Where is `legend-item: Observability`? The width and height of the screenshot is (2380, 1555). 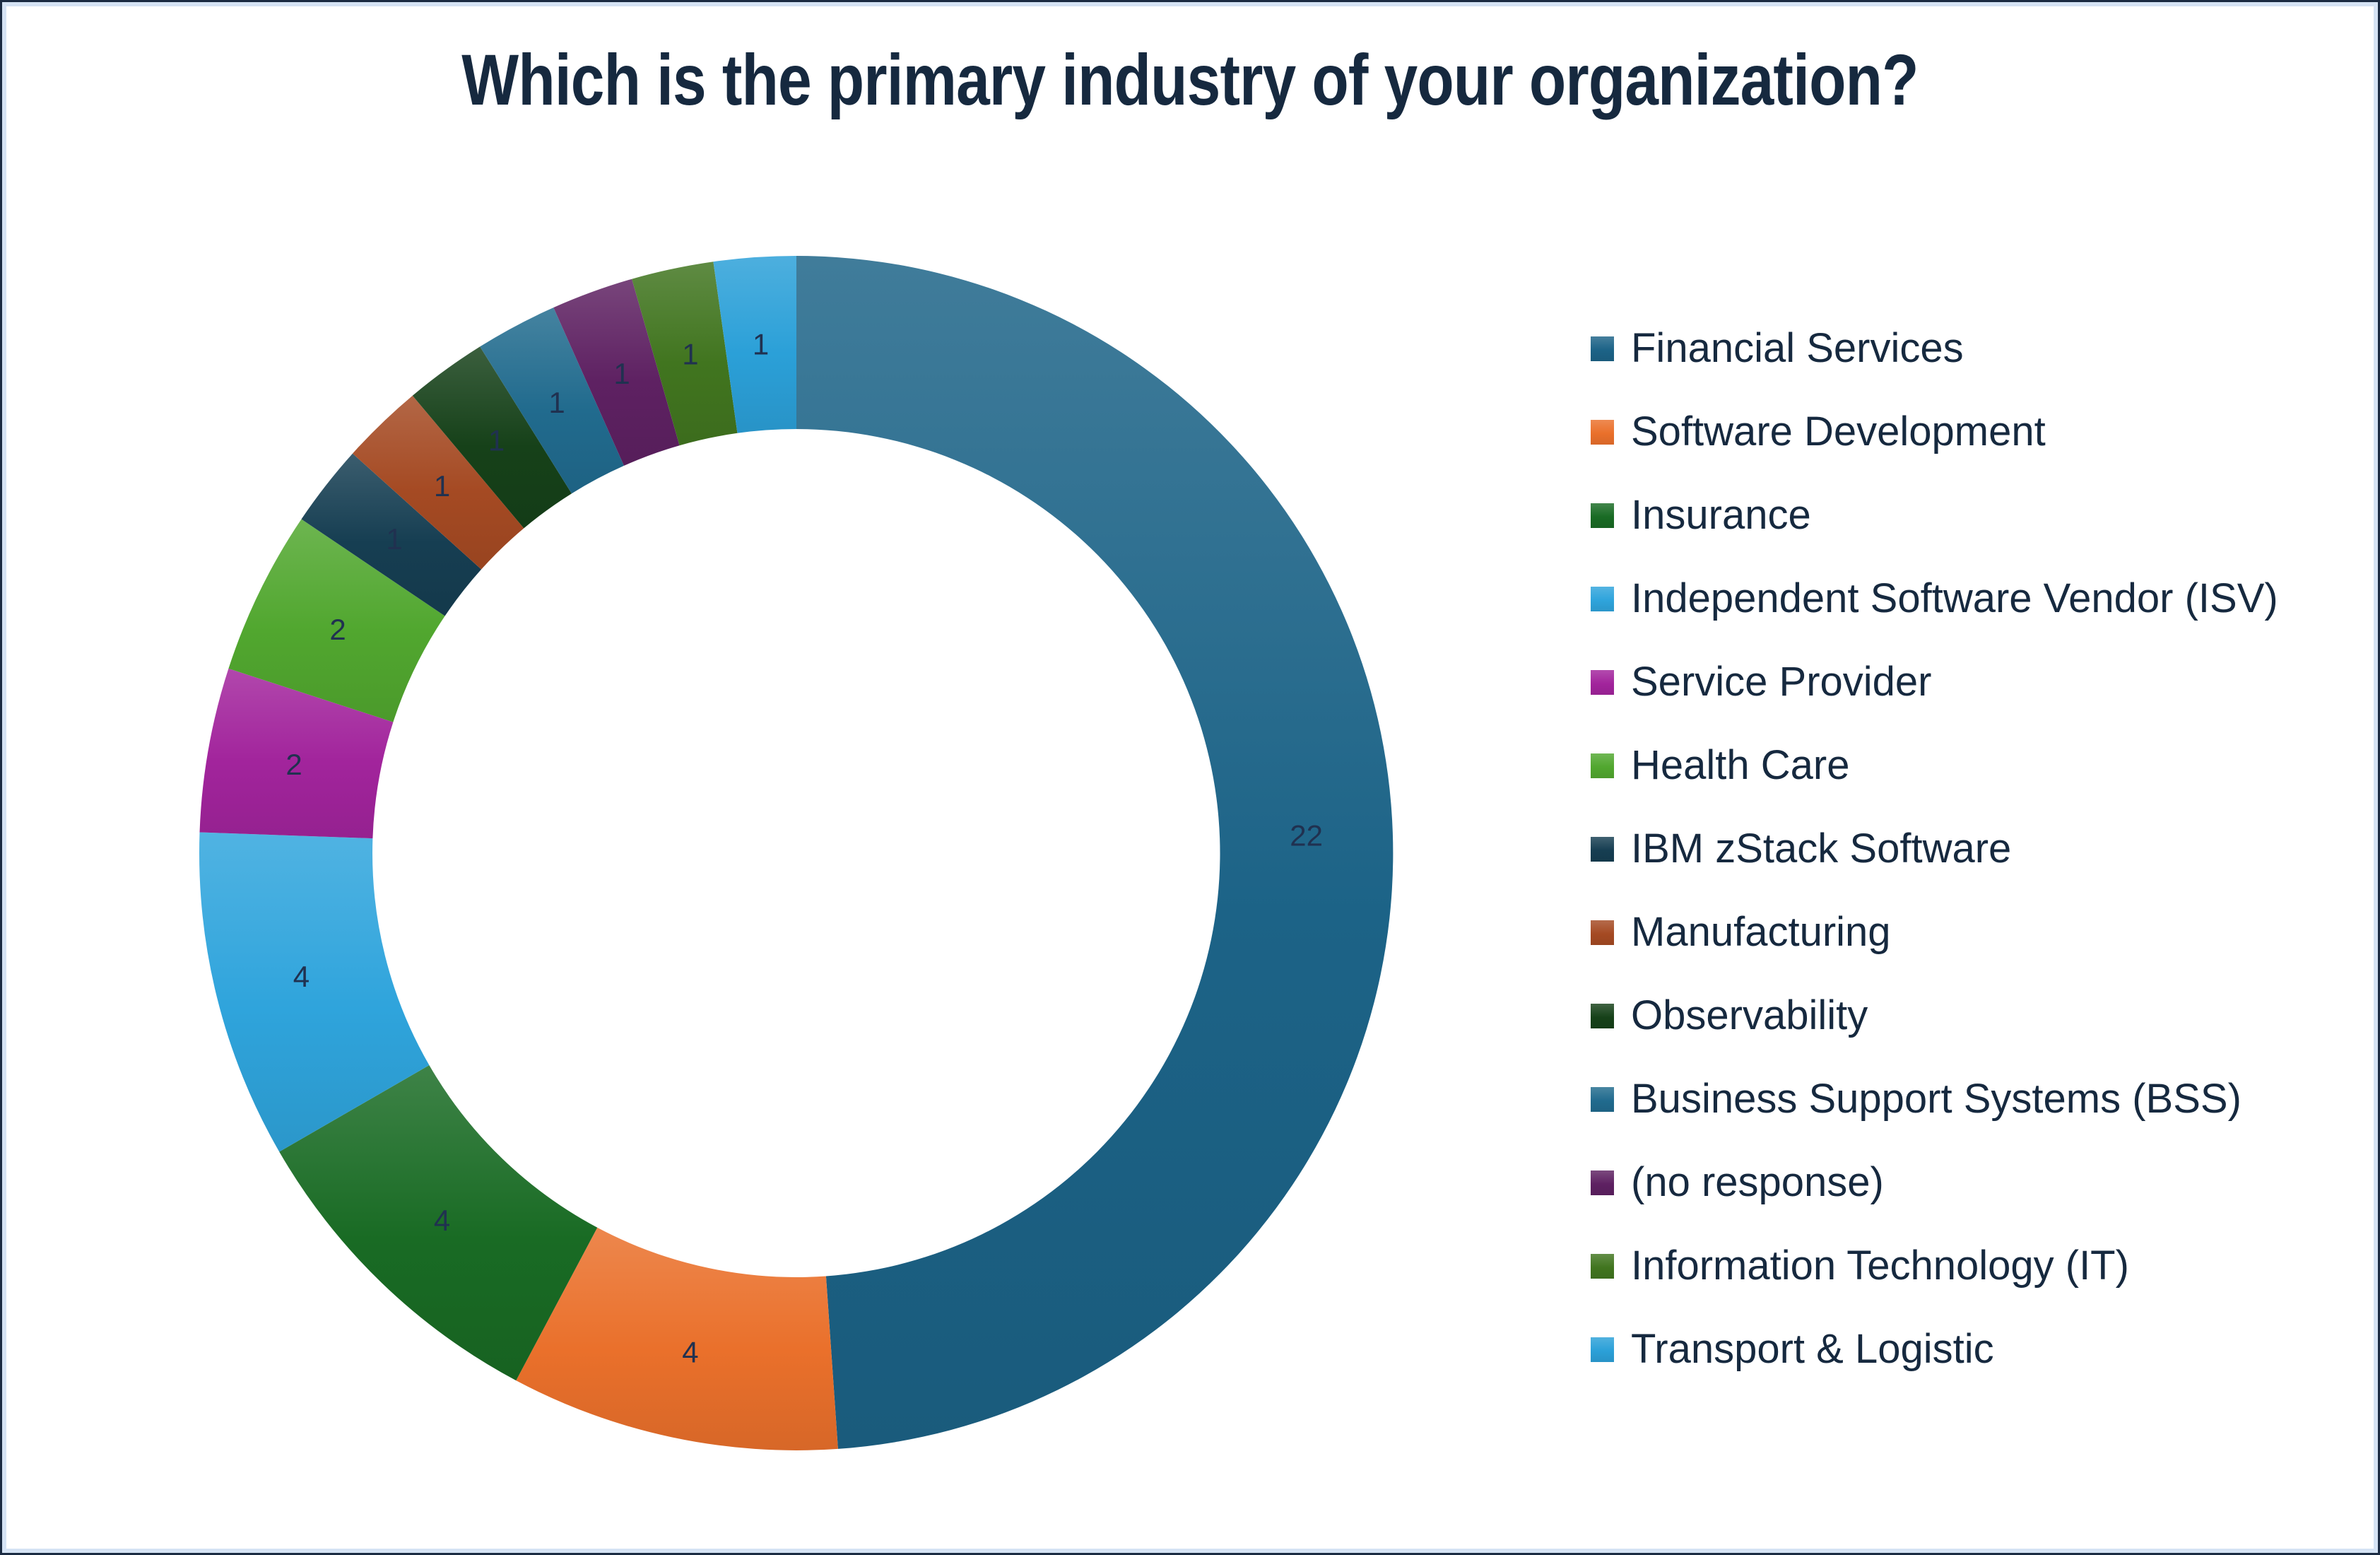 legend-item: Observability is located at coordinates (1935, 1015).